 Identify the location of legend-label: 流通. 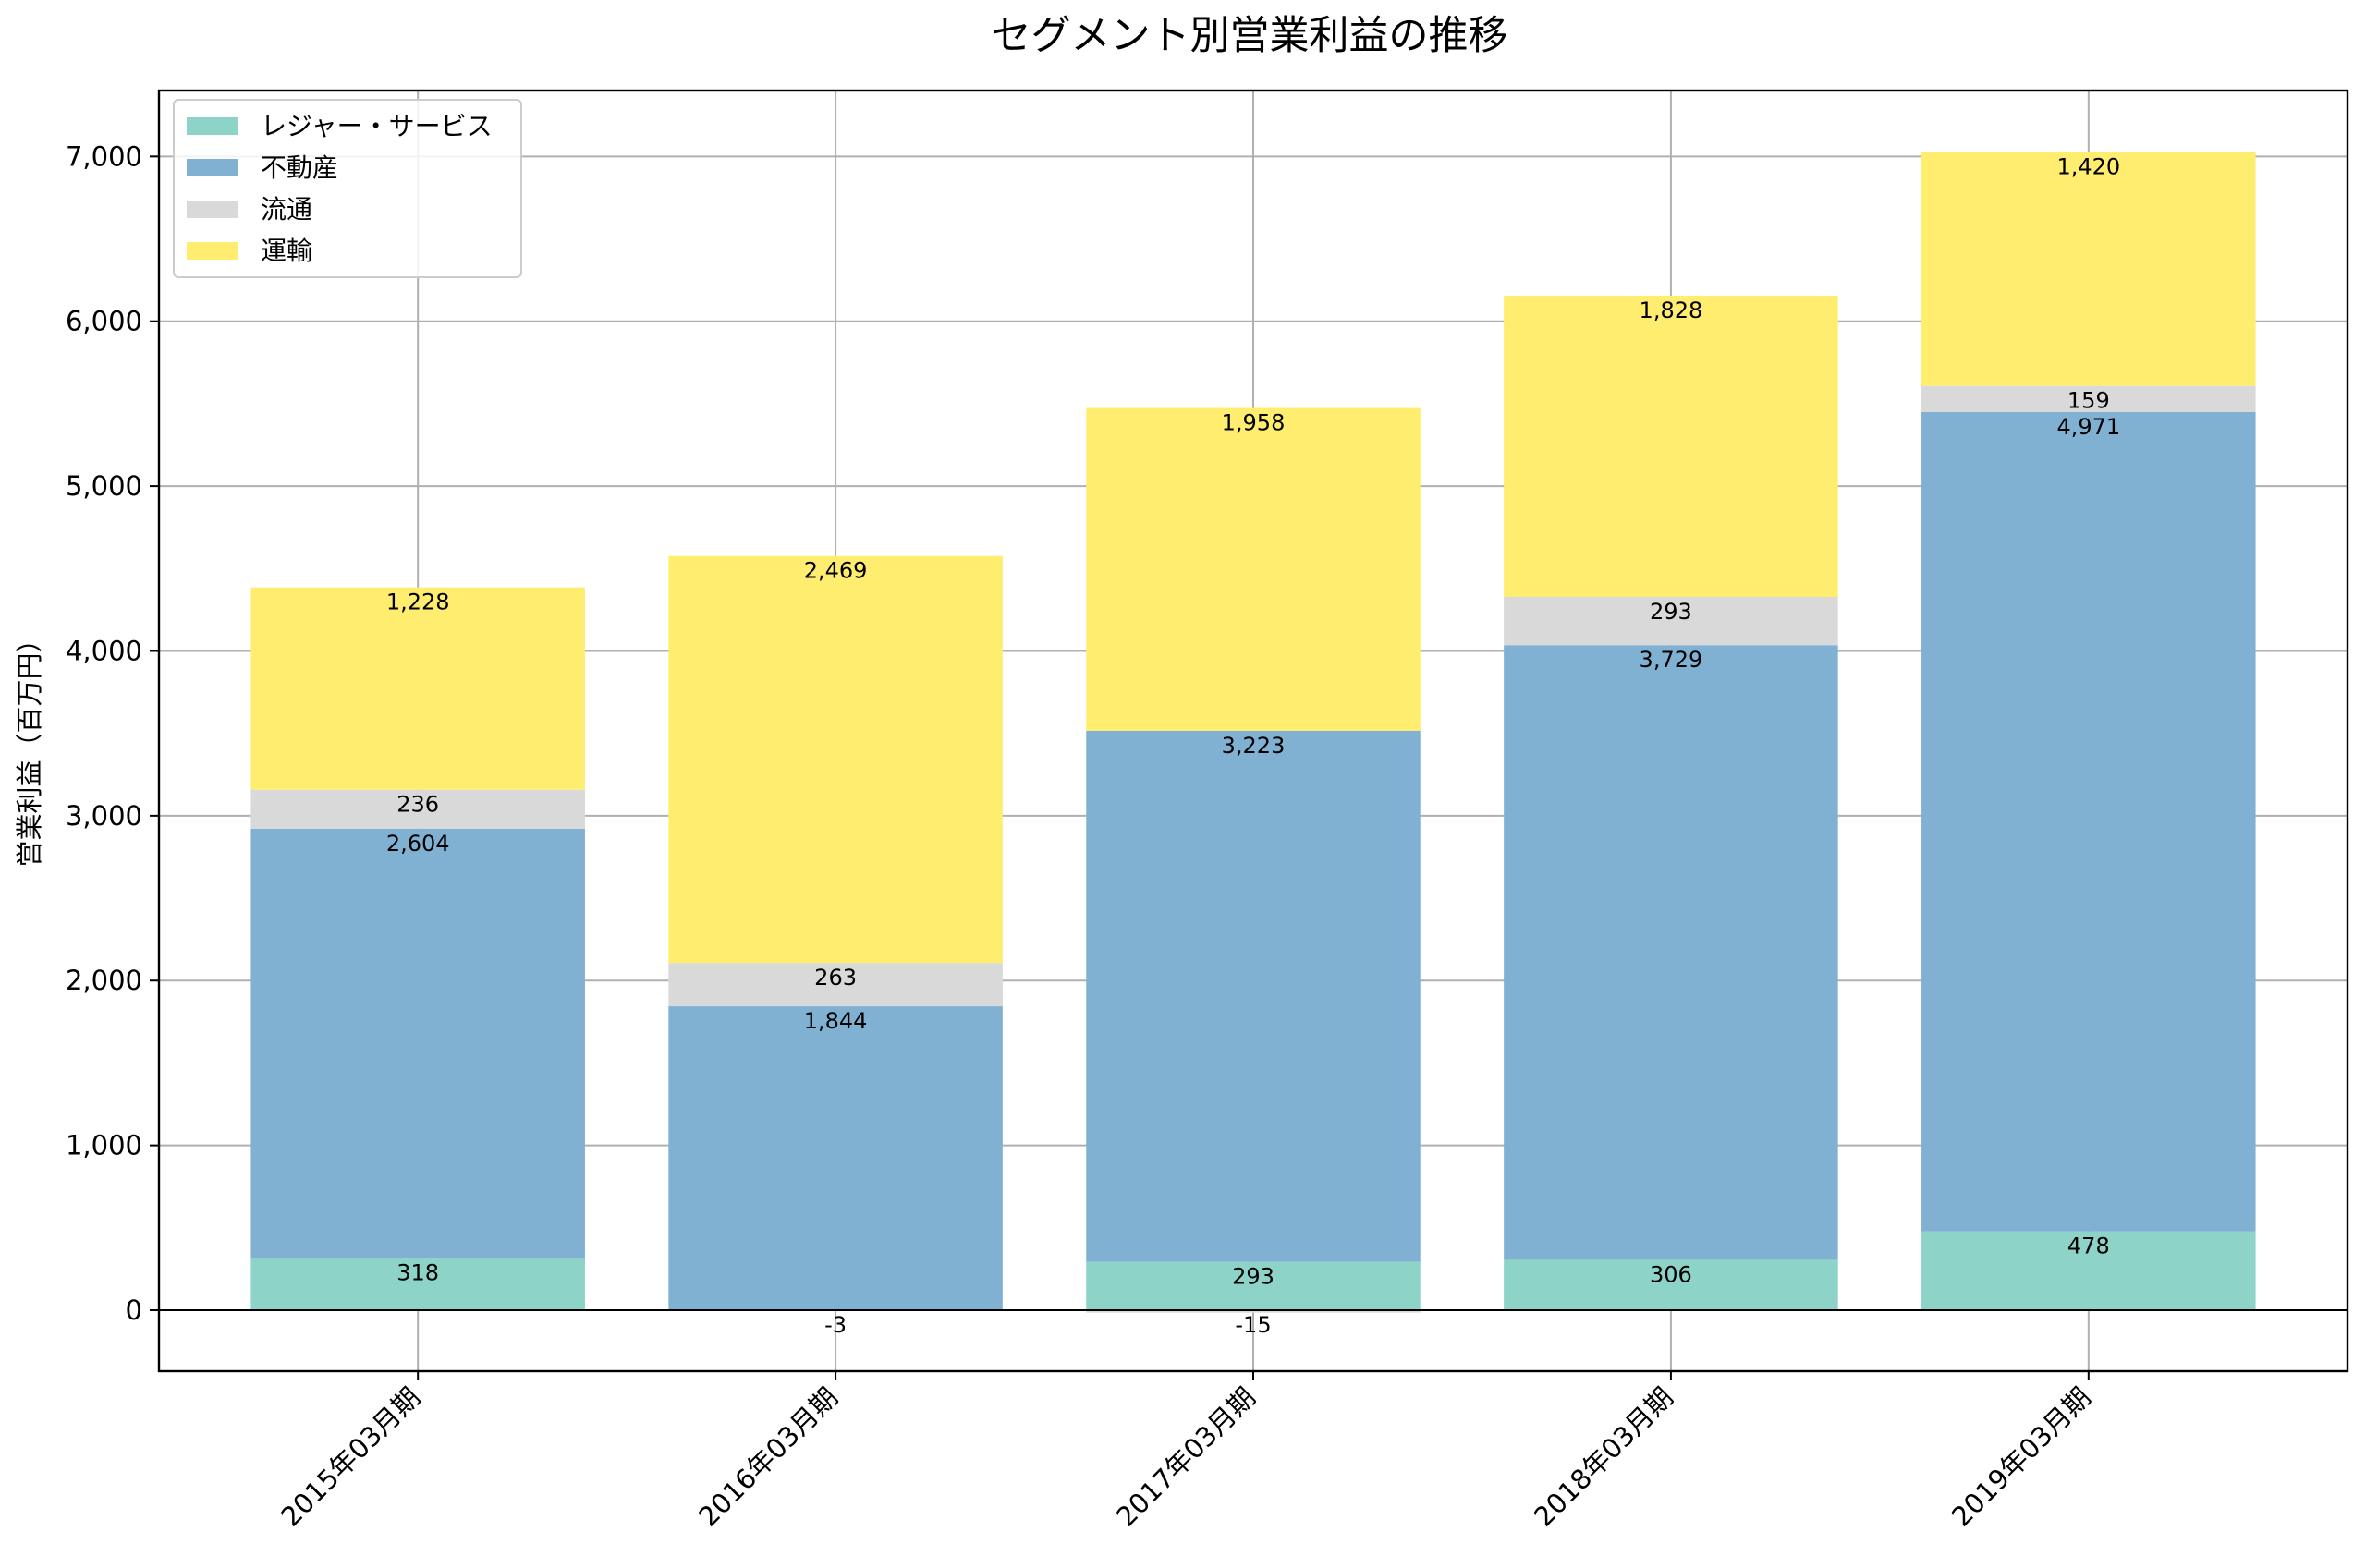
(287, 209).